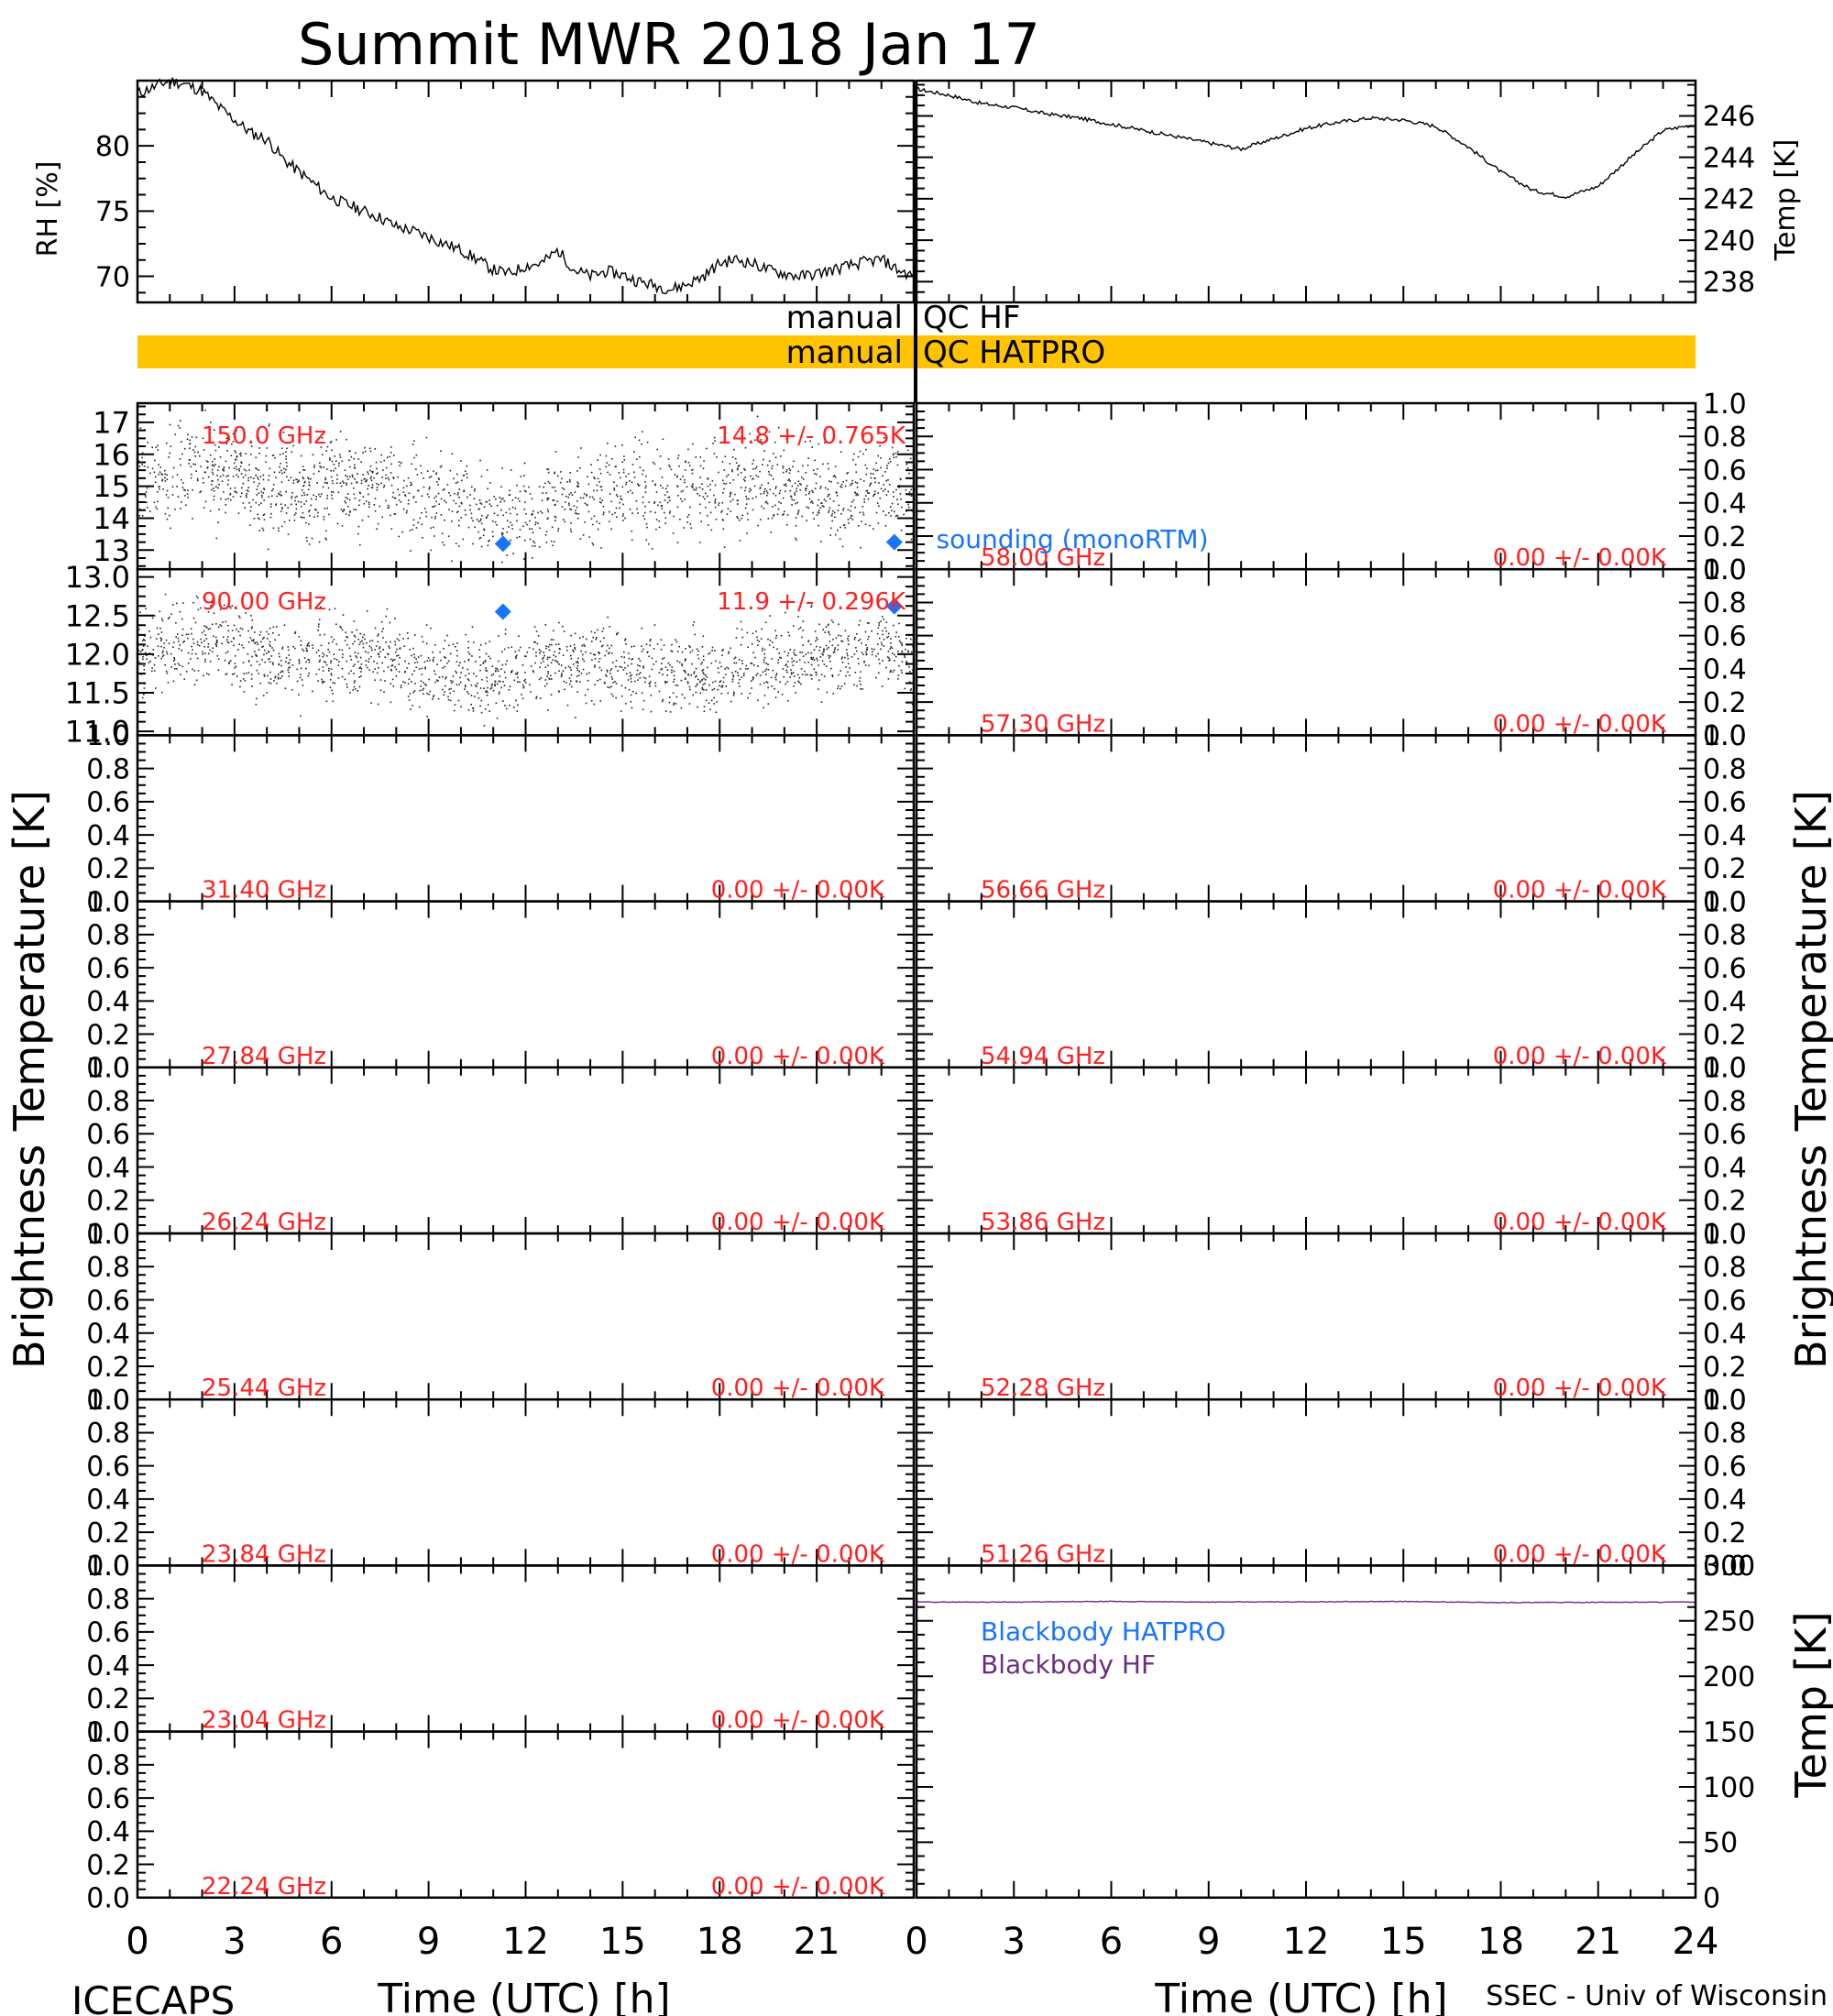  What do you see at coordinates (1043, 1222) in the screenshot?
I see `channel-label: 53.86 GHz` at bounding box center [1043, 1222].